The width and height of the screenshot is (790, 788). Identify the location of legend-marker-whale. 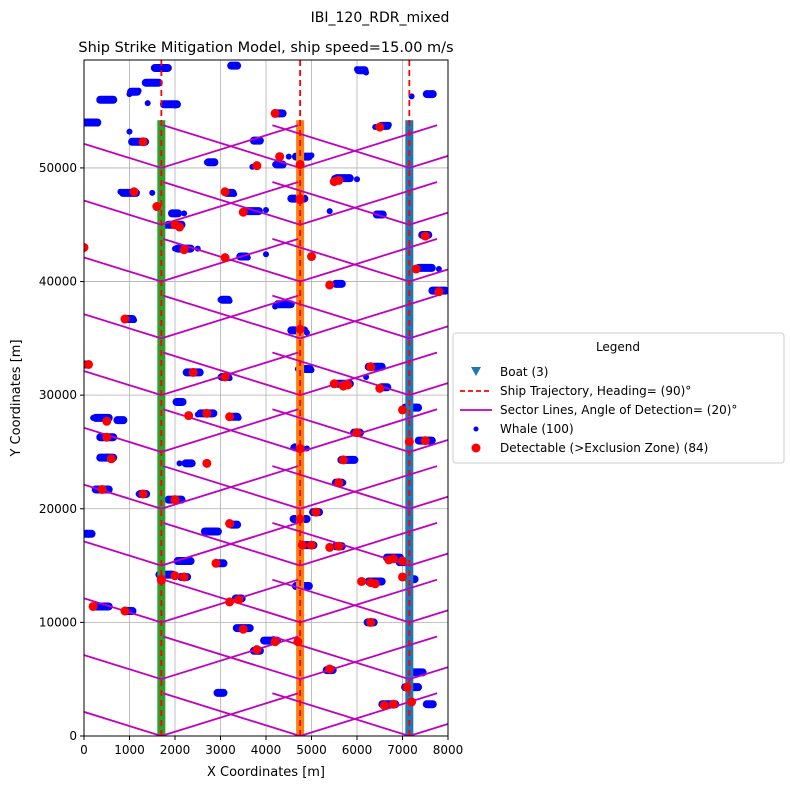
(476, 429).